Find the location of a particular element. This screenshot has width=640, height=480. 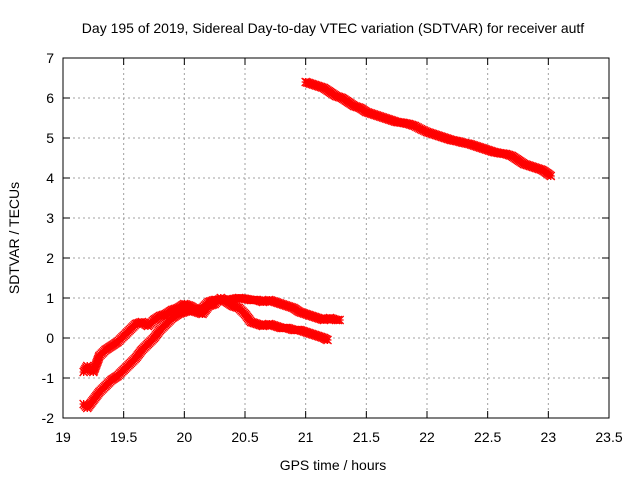

y-axis-label: SDTVAR / TECUs is located at coordinates (14, 238).